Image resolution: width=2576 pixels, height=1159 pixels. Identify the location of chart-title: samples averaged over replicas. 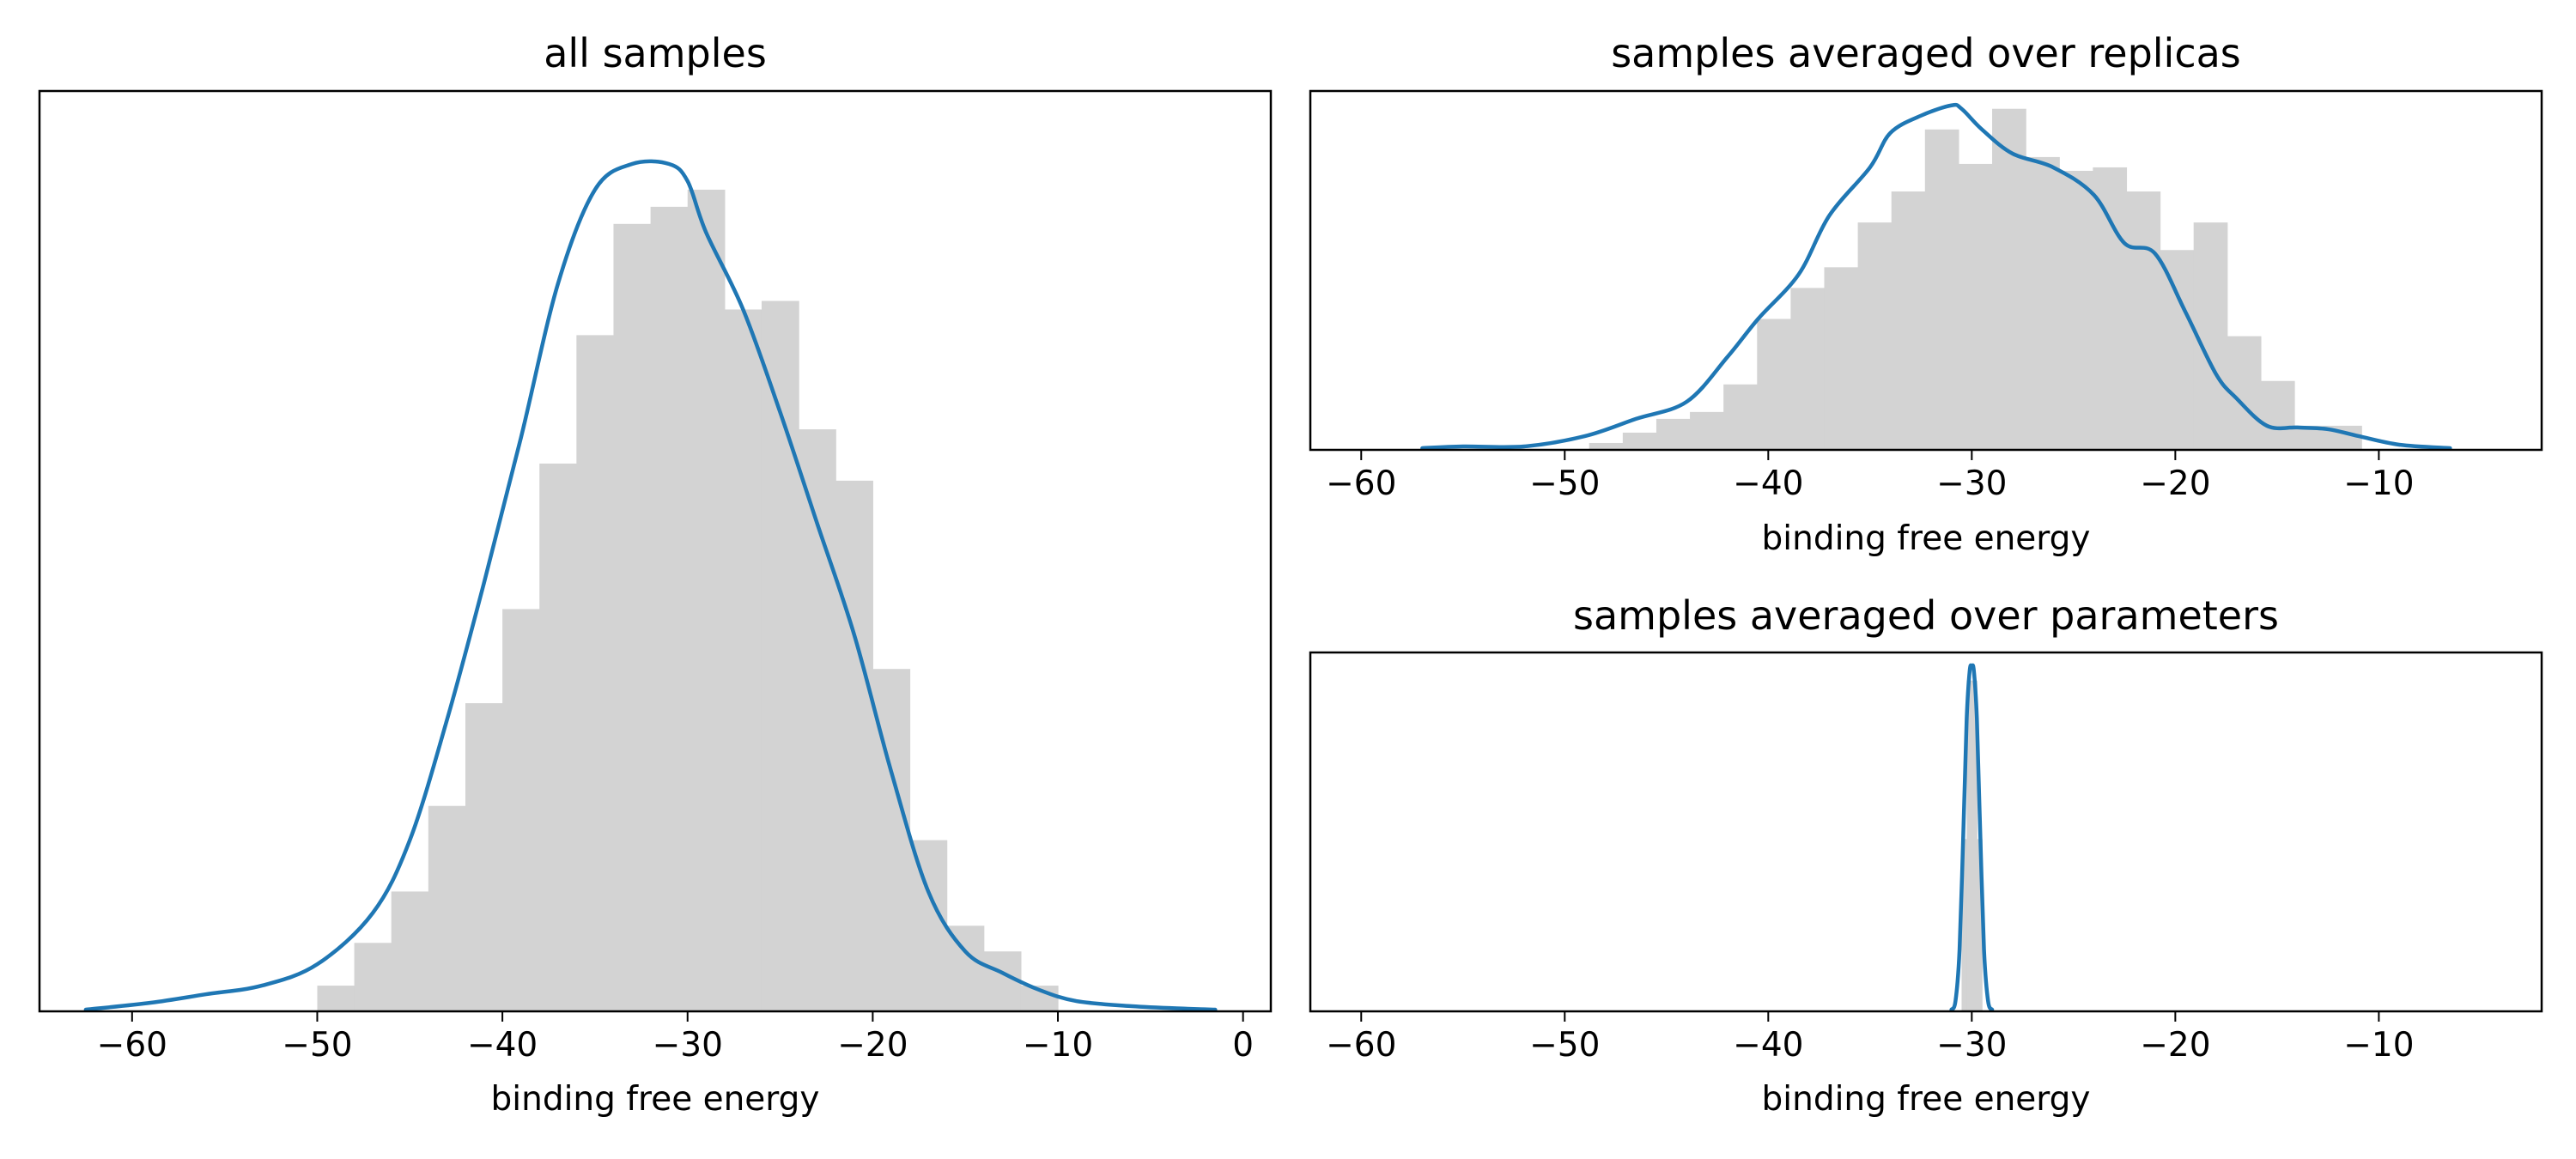
(1926, 53).